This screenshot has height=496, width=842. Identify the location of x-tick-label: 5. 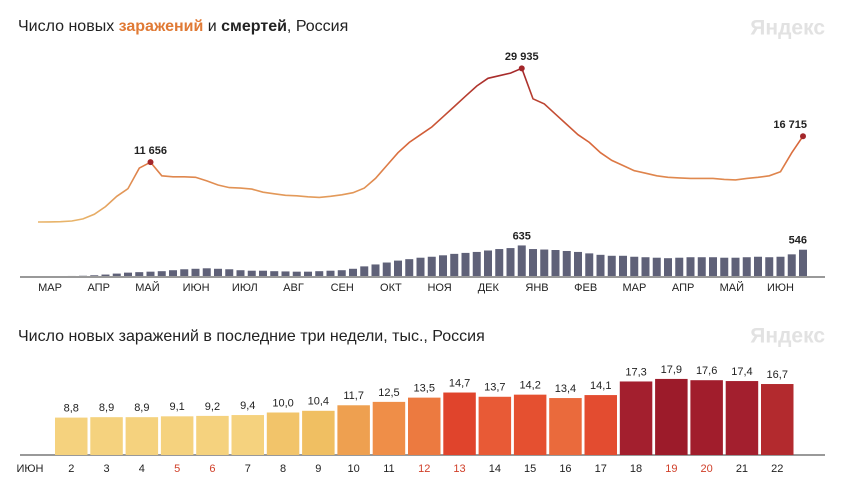
(177, 469).